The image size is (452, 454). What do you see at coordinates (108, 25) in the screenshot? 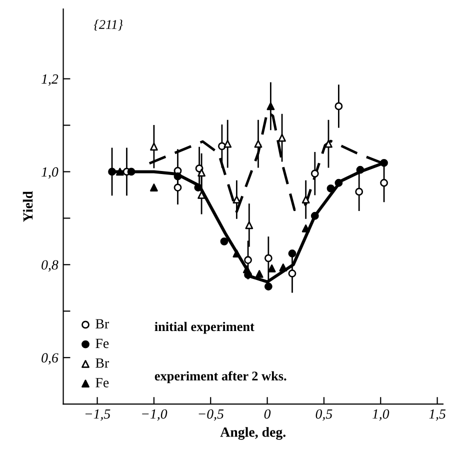
I see `annotation: {211}` at bounding box center [108, 25].